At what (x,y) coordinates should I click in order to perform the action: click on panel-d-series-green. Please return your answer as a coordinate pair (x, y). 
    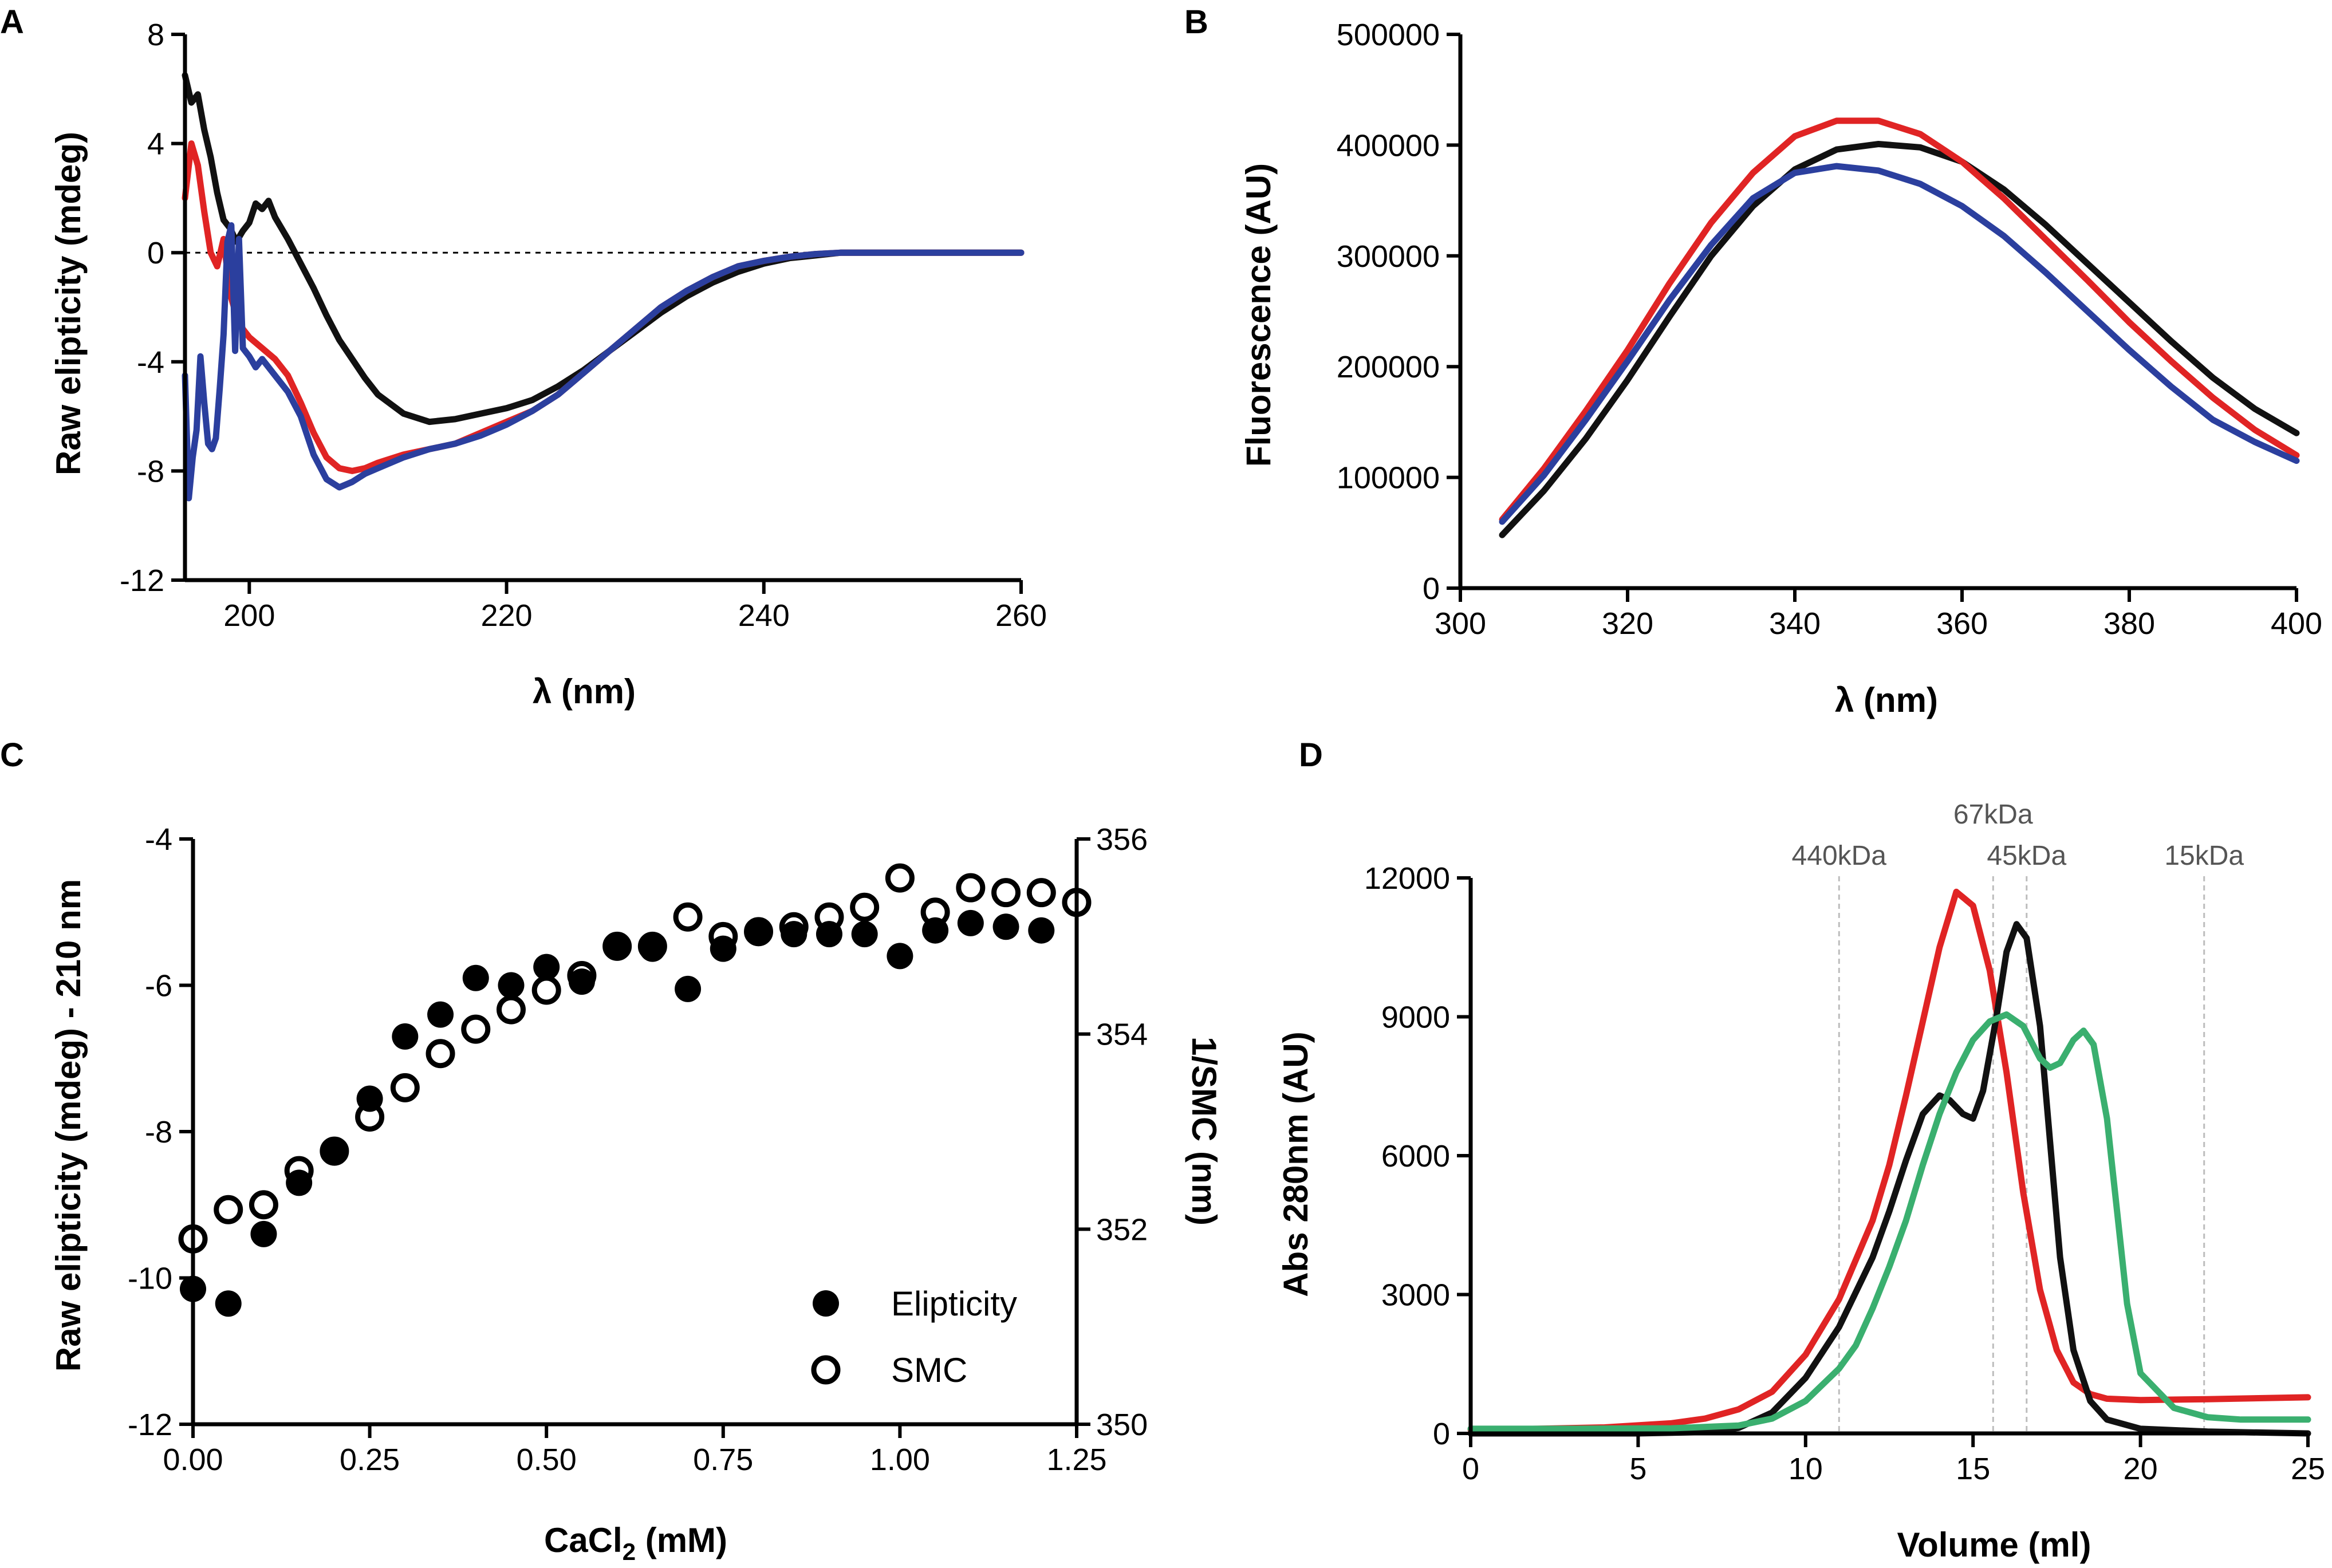
    Looking at the image, I should click on (1889, 1221).